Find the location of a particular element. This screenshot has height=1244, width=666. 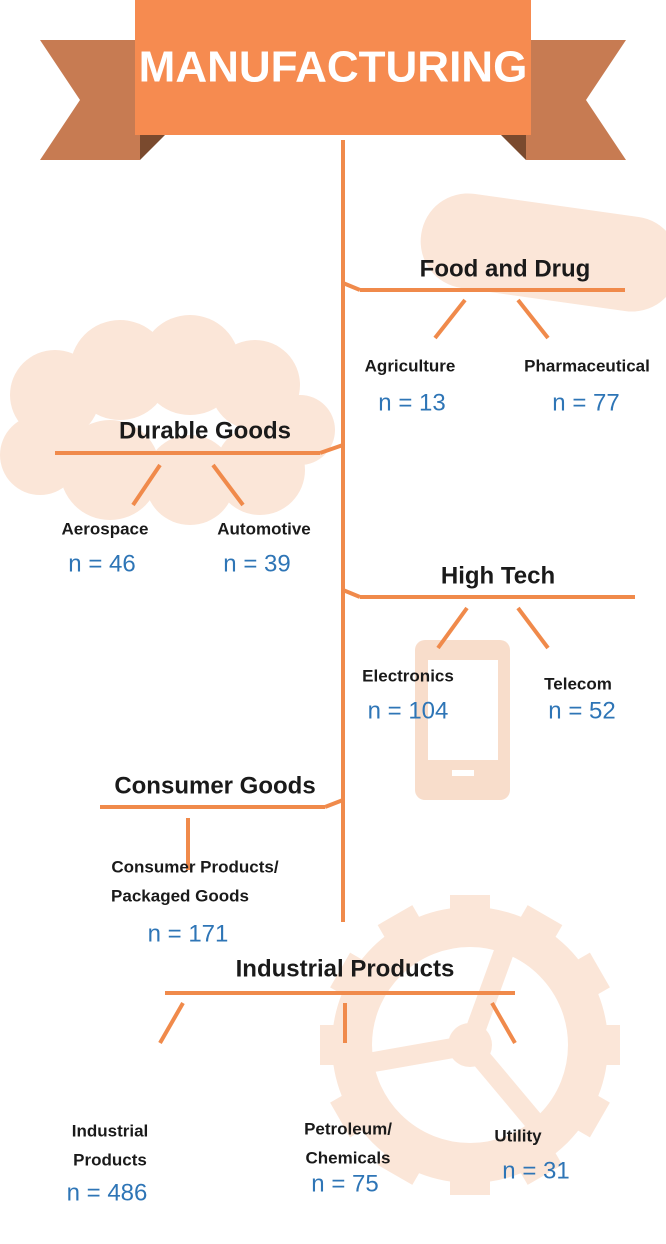

subcategory-label: Industrial is located at coordinates (110, 1130).